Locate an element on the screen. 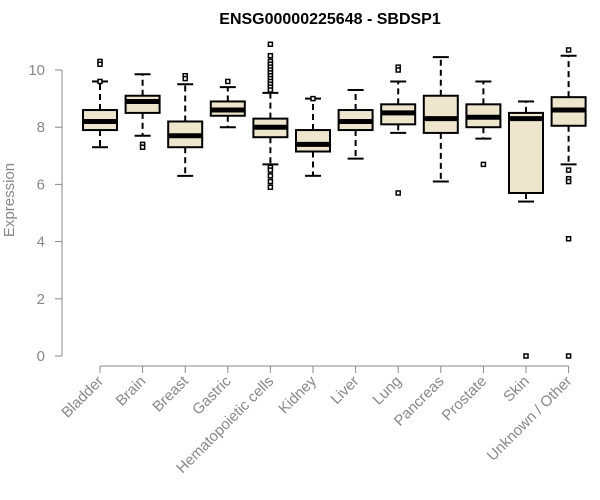  x-tick-label: Bladder is located at coordinates (82, 397).